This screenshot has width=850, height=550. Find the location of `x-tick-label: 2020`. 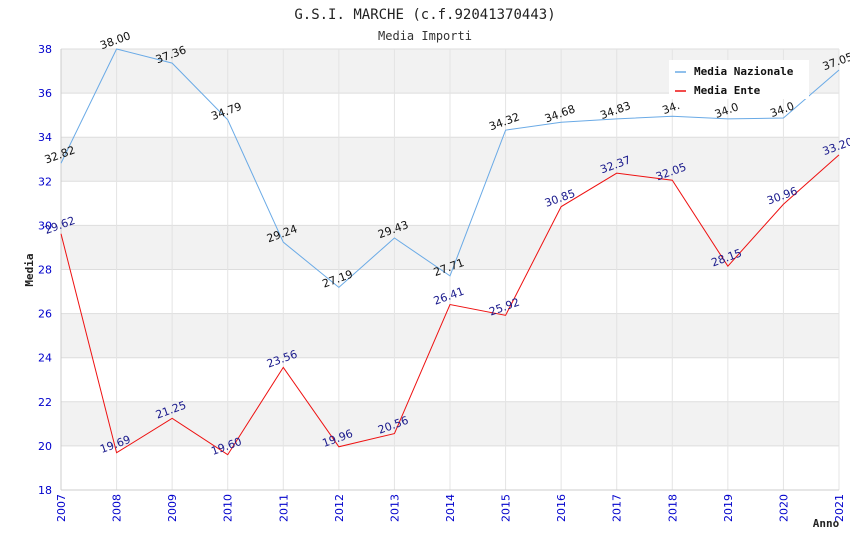

x-tick-label: 2020 is located at coordinates (783, 508).